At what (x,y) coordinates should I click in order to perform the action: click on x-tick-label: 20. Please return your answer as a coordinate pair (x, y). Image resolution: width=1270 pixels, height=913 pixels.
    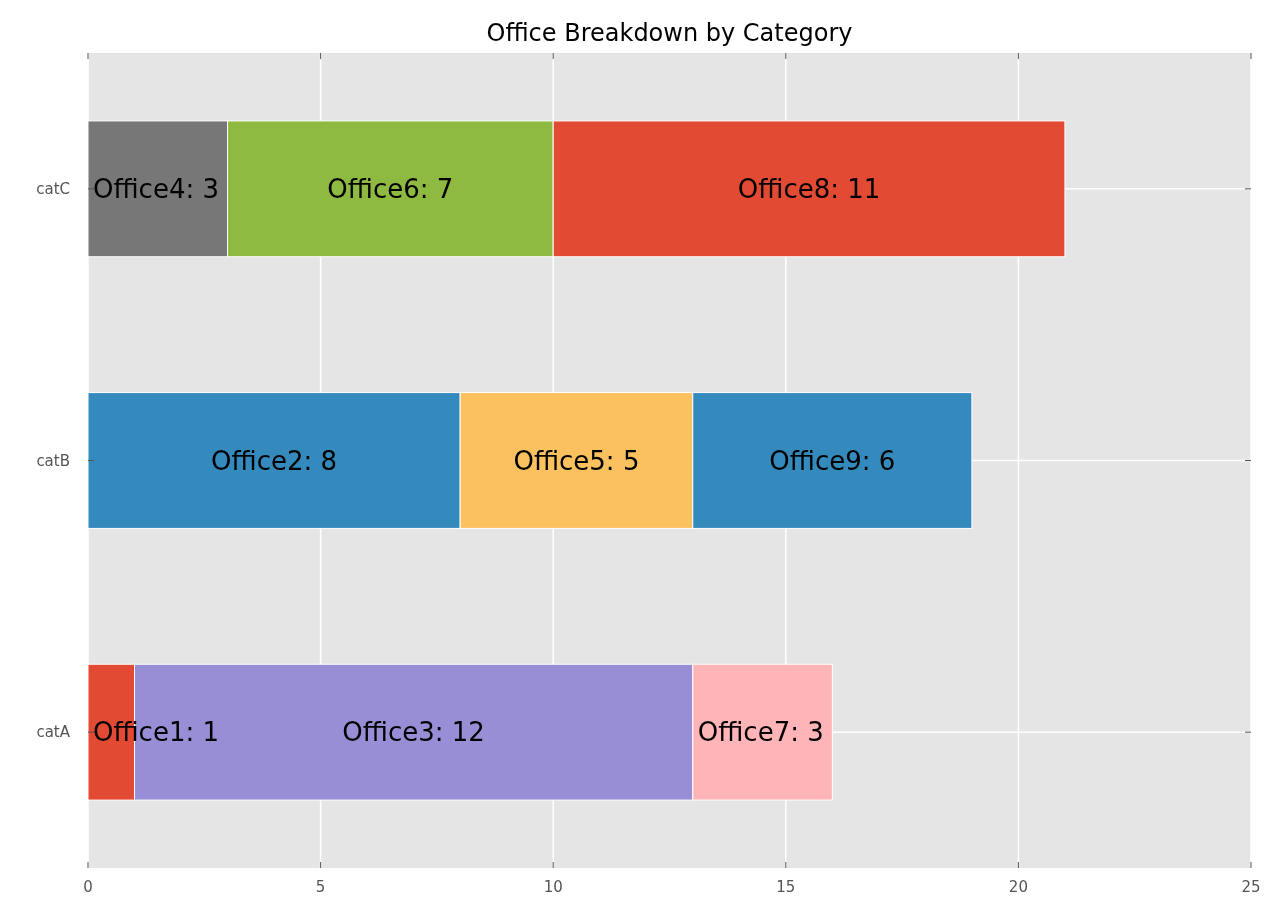
    Looking at the image, I should click on (1018, 887).